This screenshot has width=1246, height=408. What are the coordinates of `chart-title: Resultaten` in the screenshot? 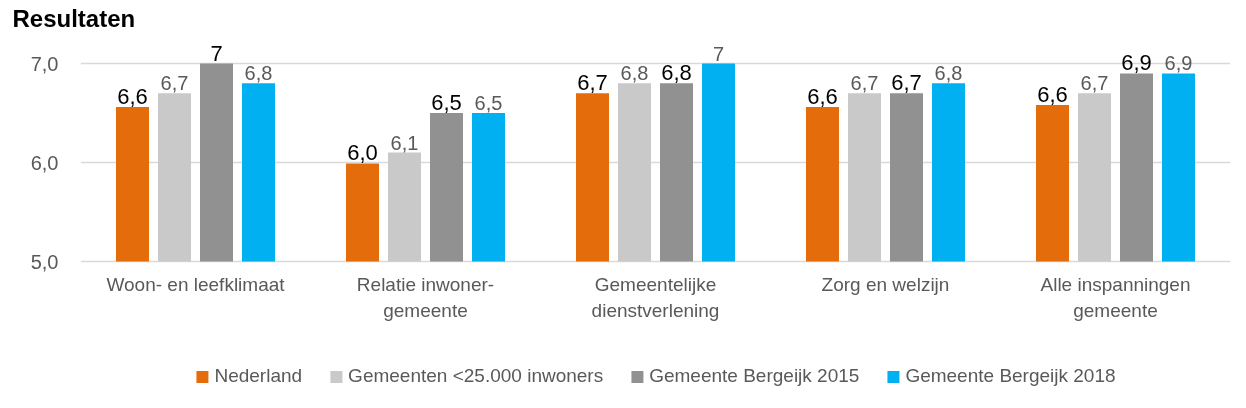 It's located at (74, 18).